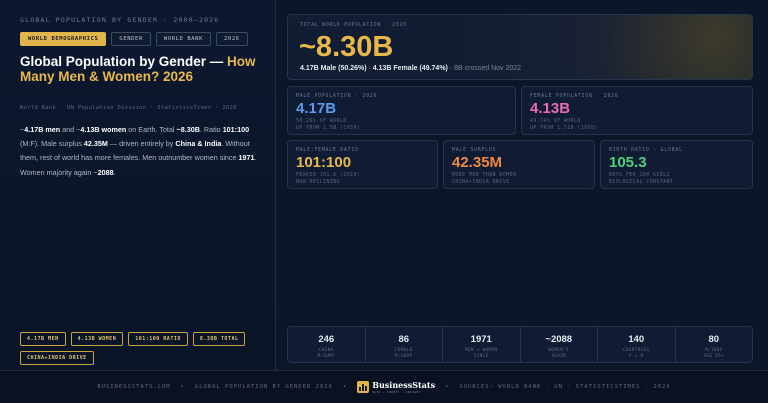 The image size is (768, 403). I want to click on desc-surplus: 42.35M, so click(95, 144).